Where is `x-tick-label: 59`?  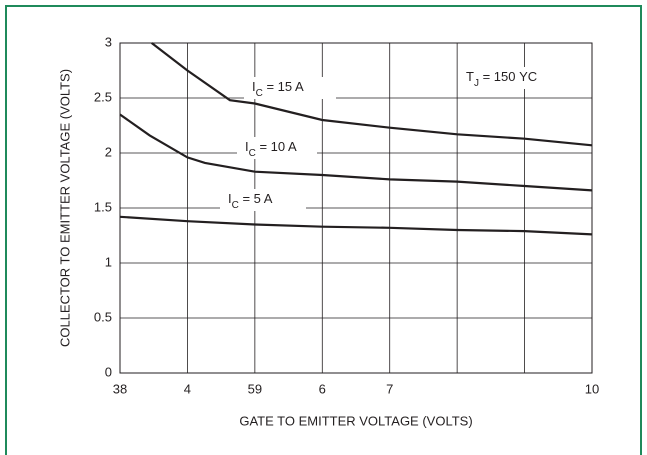
x-tick-label: 59 is located at coordinates (255, 388).